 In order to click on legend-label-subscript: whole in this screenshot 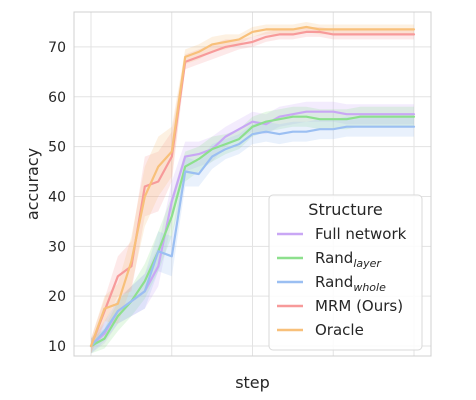, I will do `click(369, 287)`.